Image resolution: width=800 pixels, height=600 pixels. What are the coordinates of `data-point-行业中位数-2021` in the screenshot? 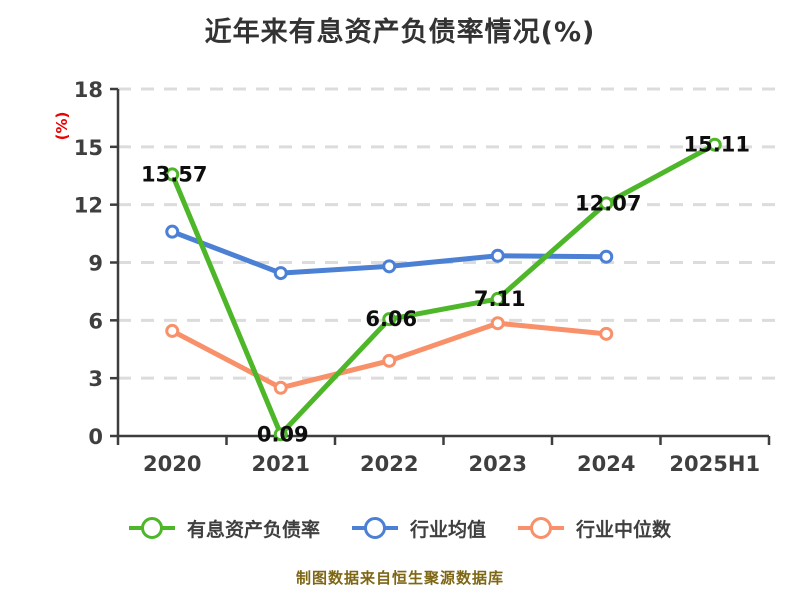 It's located at (280, 387).